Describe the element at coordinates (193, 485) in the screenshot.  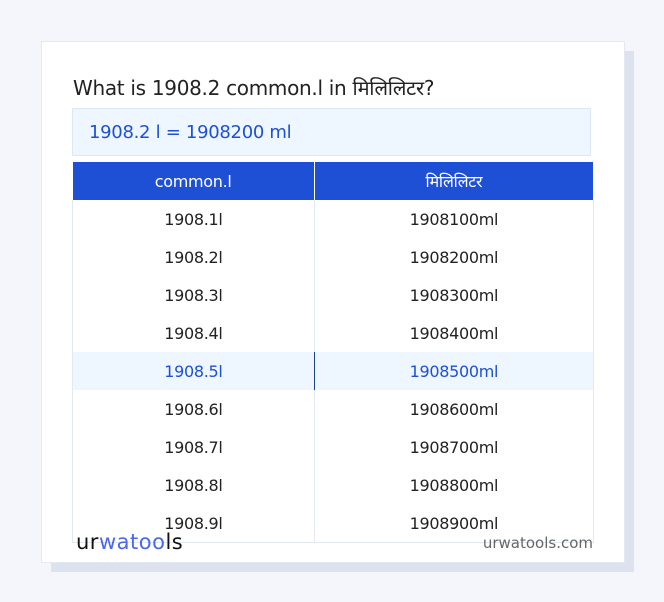
I see `table-cell: 1908.8l` at that location.